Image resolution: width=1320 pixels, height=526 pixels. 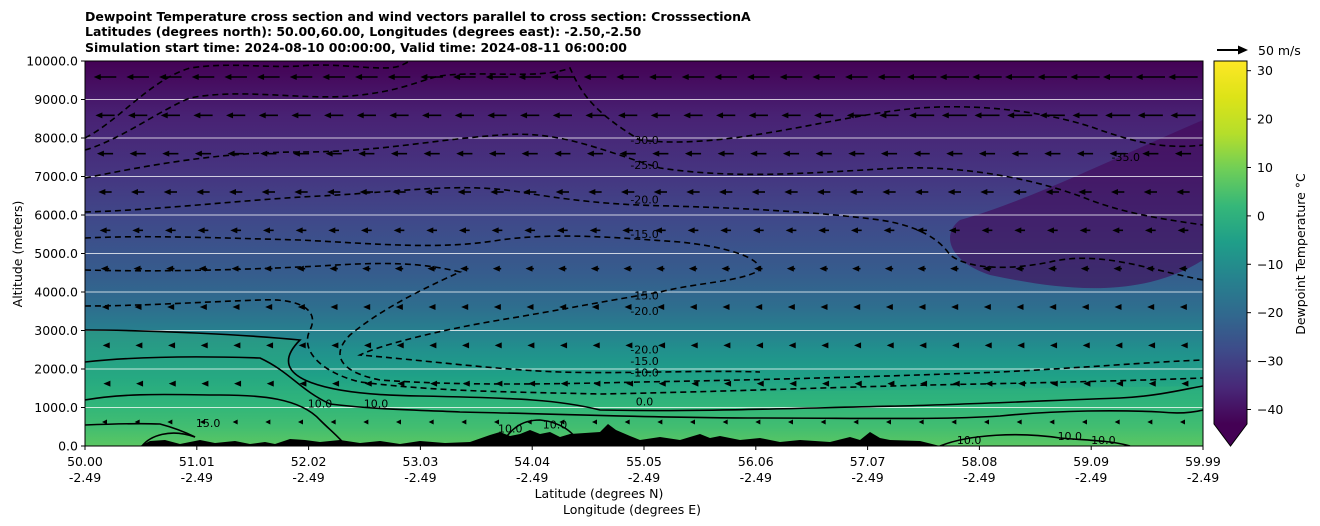 I want to click on colorbar-tick-label: −20, so click(x=1270, y=312).